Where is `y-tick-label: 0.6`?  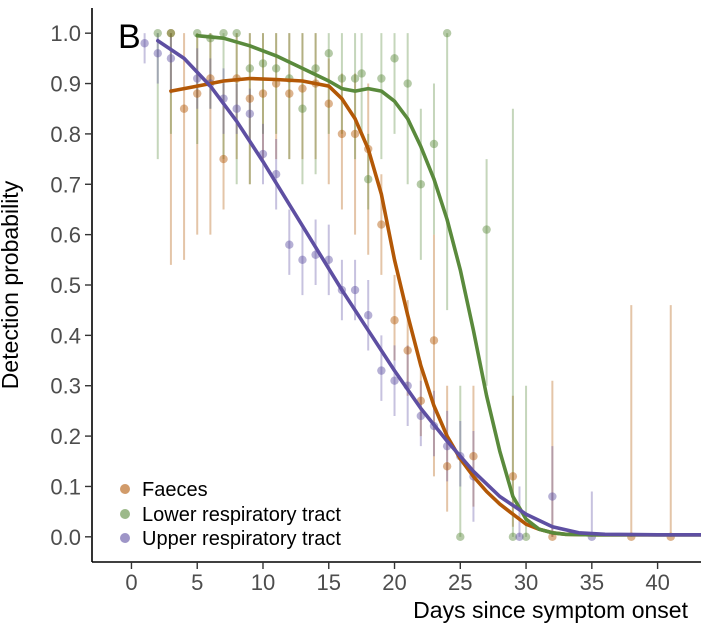 y-tick-label: 0.6 is located at coordinates (65, 235).